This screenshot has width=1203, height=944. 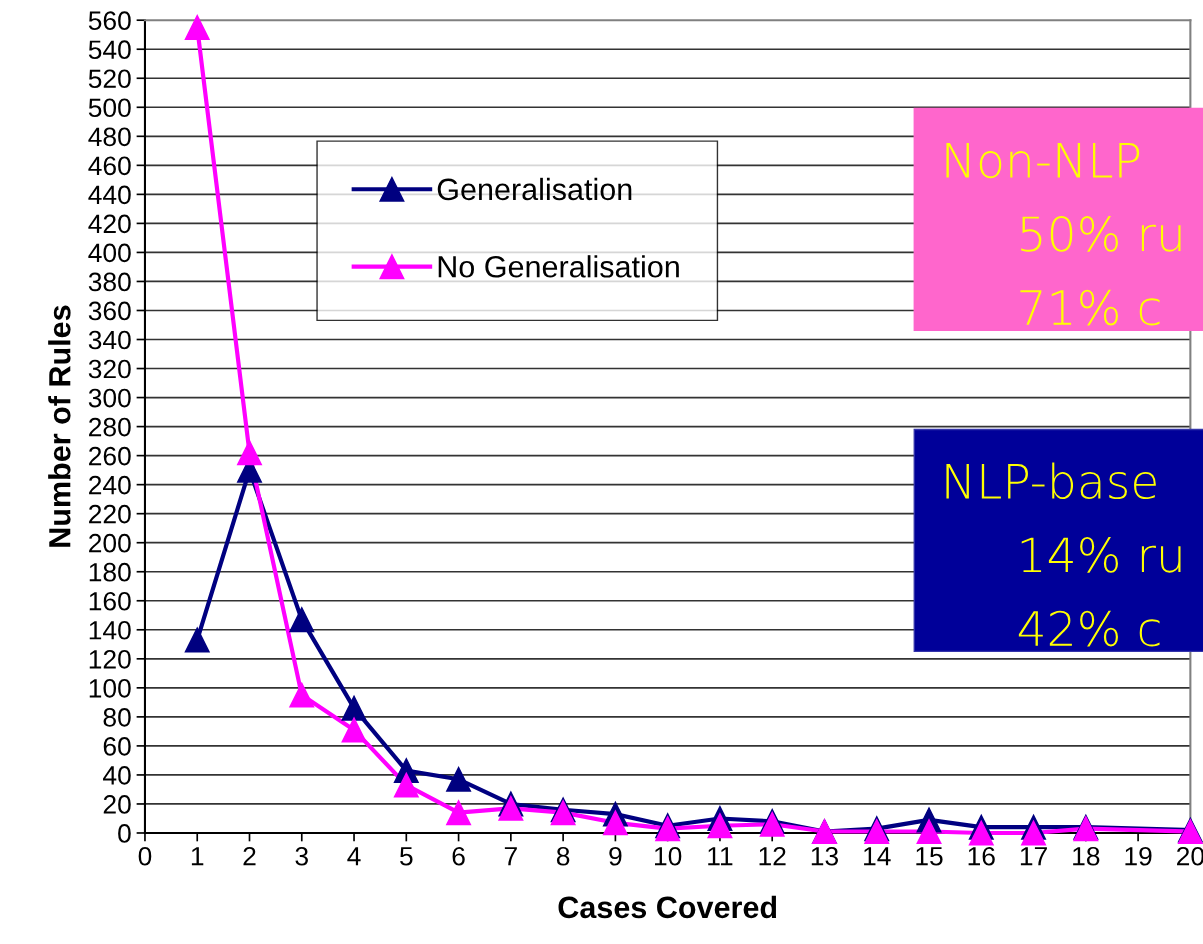 What do you see at coordinates (124, 833) in the screenshot?
I see `y-tick-label: 0` at bounding box center [124, 833].